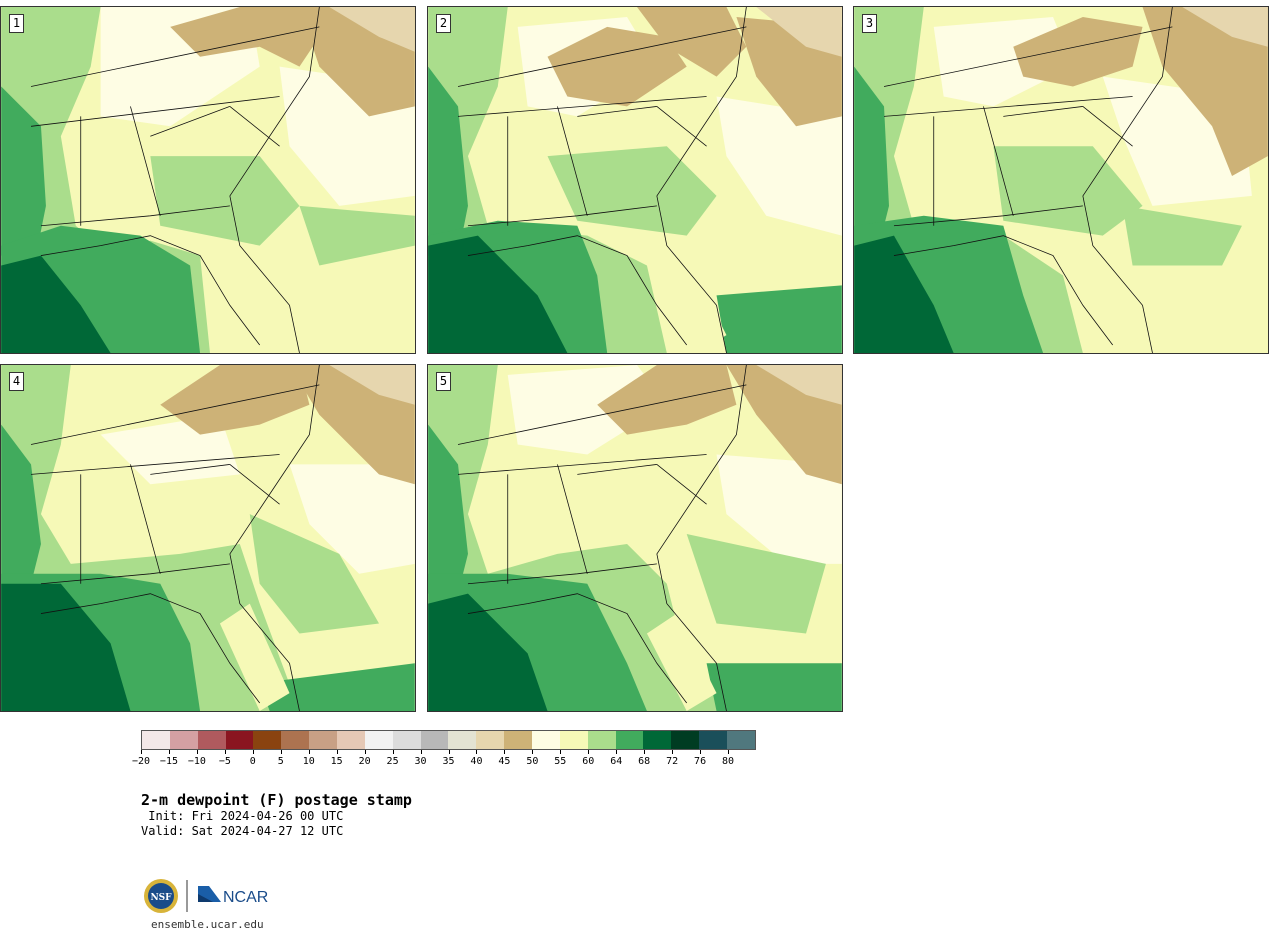  I want to click on colorbar-tick-label: 68, so click(644, 761).